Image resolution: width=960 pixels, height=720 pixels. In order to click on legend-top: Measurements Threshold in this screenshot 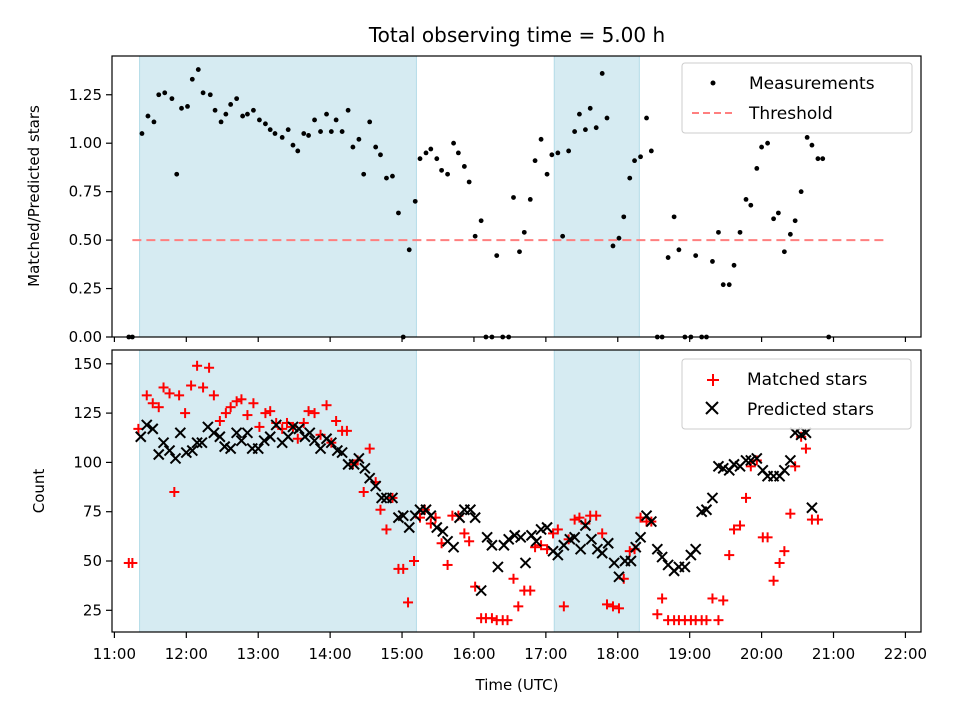, I will do `click(797, 98)`.